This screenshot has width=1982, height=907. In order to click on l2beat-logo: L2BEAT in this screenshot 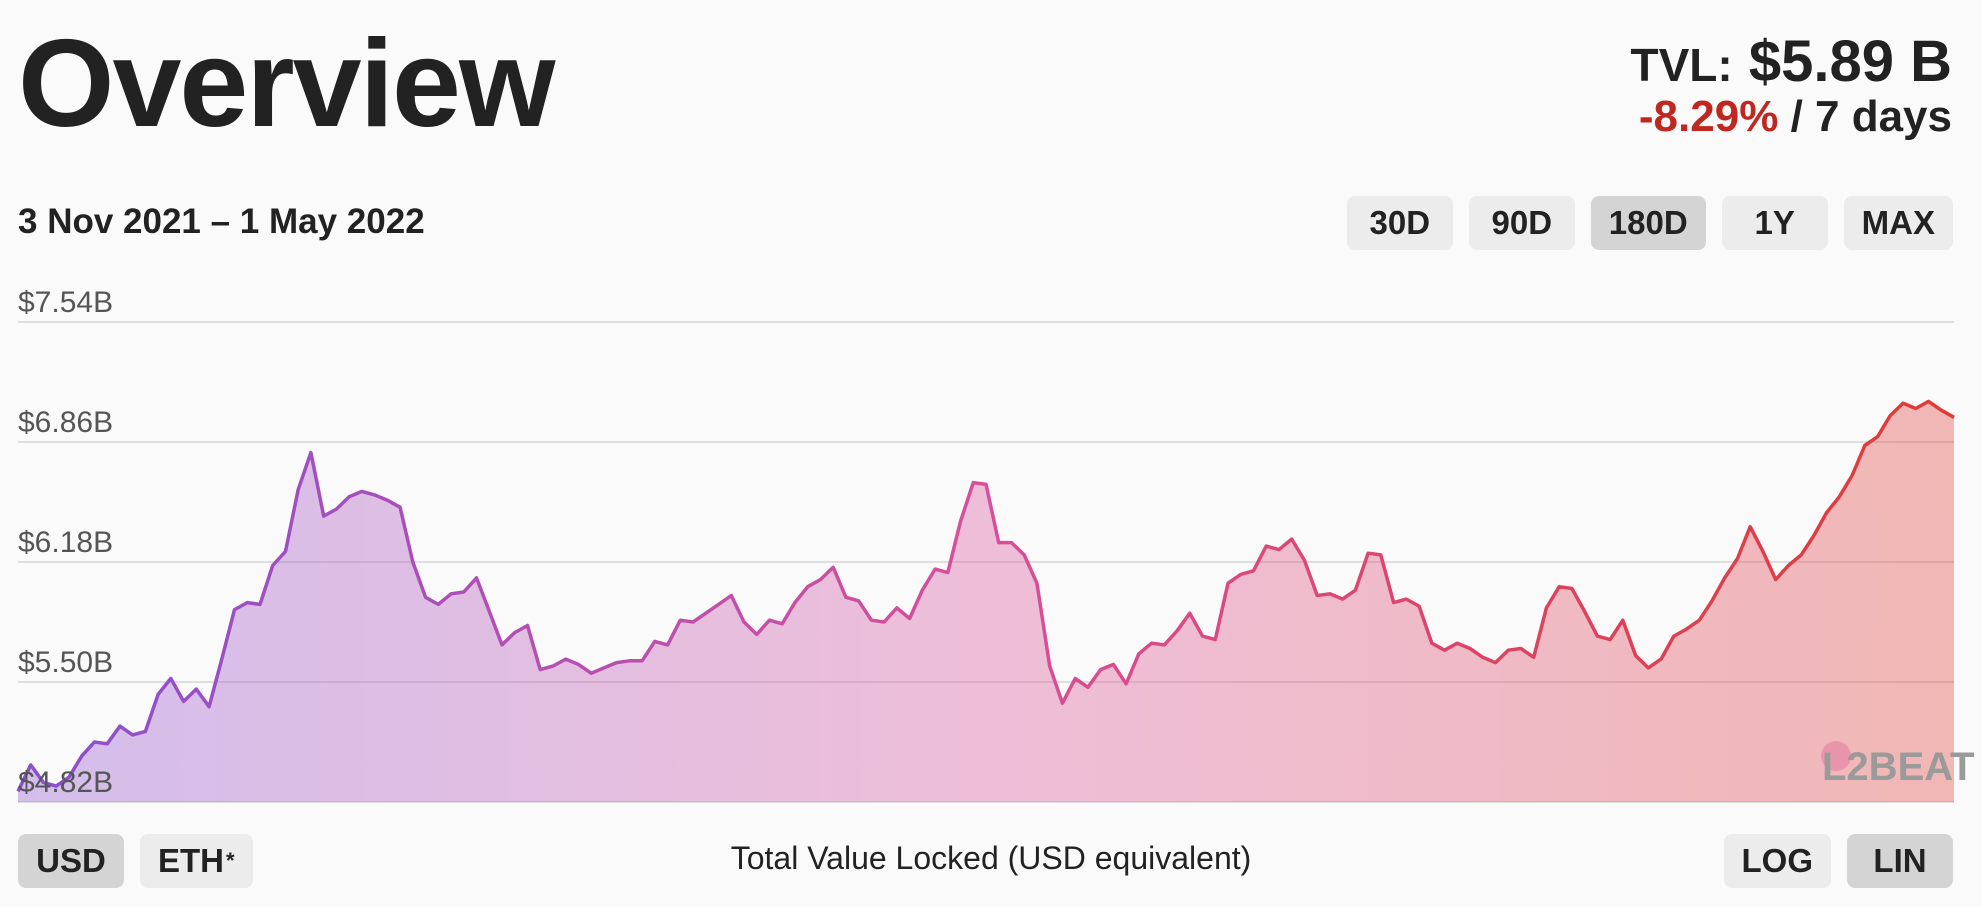, I will do `click(1898, 765)`.